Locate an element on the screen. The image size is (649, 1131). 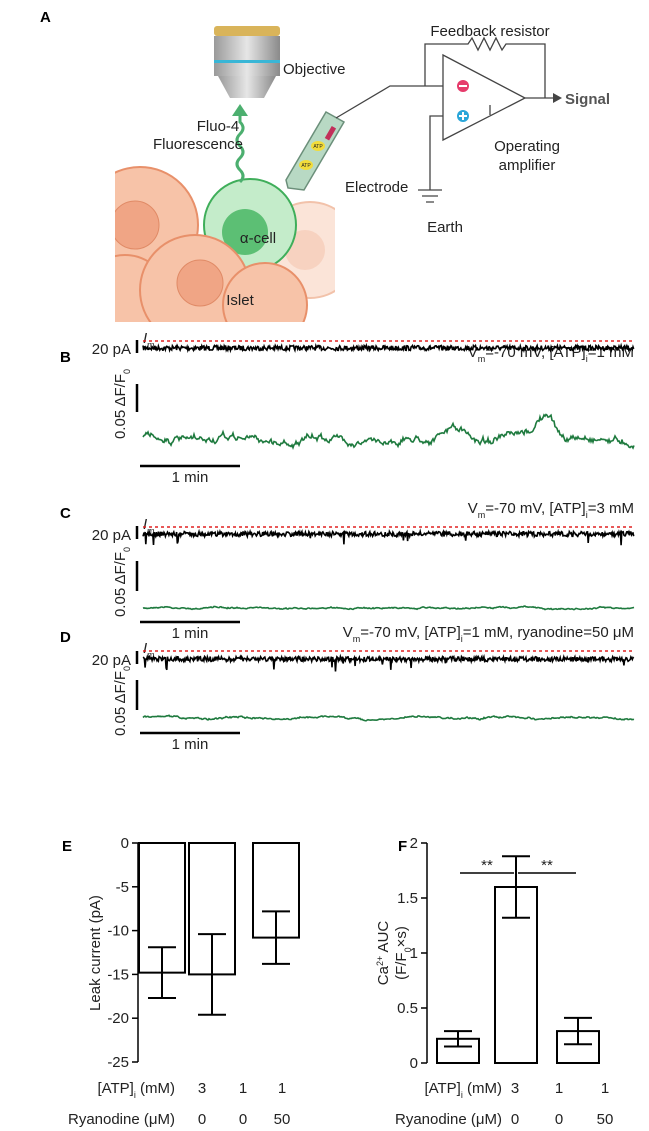
y-tick-label: 1 is located at coordinates (414, 953).